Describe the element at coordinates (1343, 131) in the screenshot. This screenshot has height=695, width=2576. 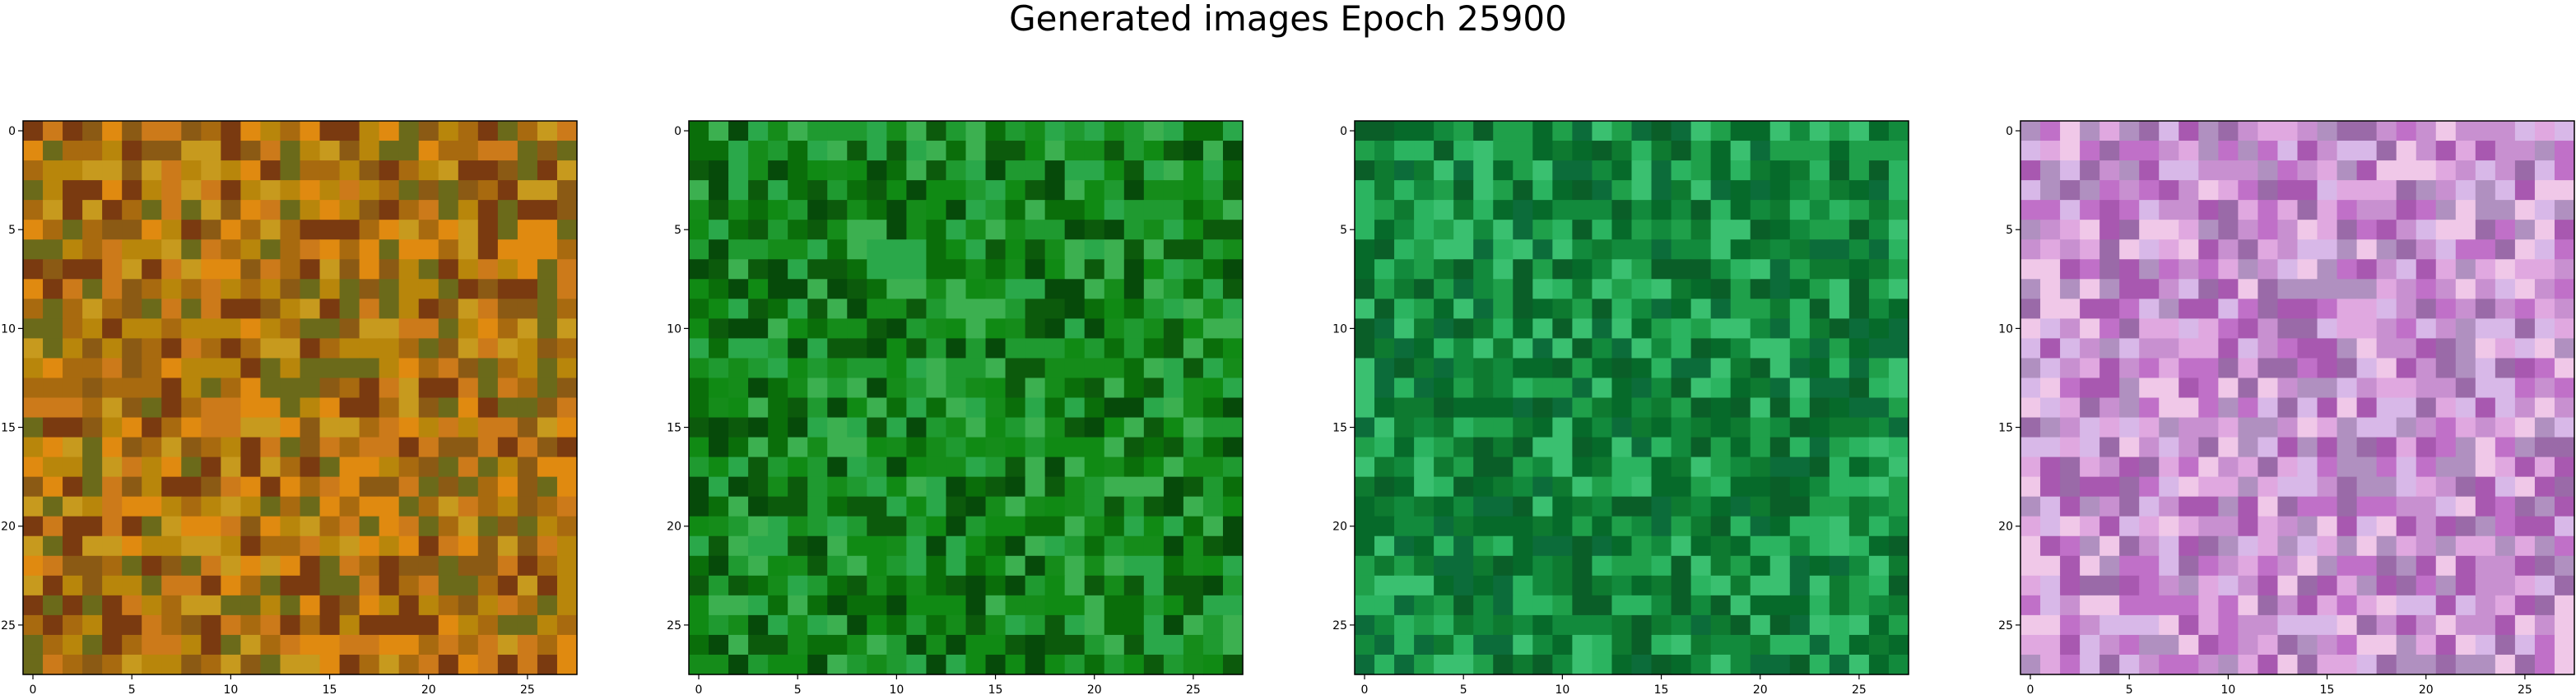
I see `y-tick-label: 0` at that location.